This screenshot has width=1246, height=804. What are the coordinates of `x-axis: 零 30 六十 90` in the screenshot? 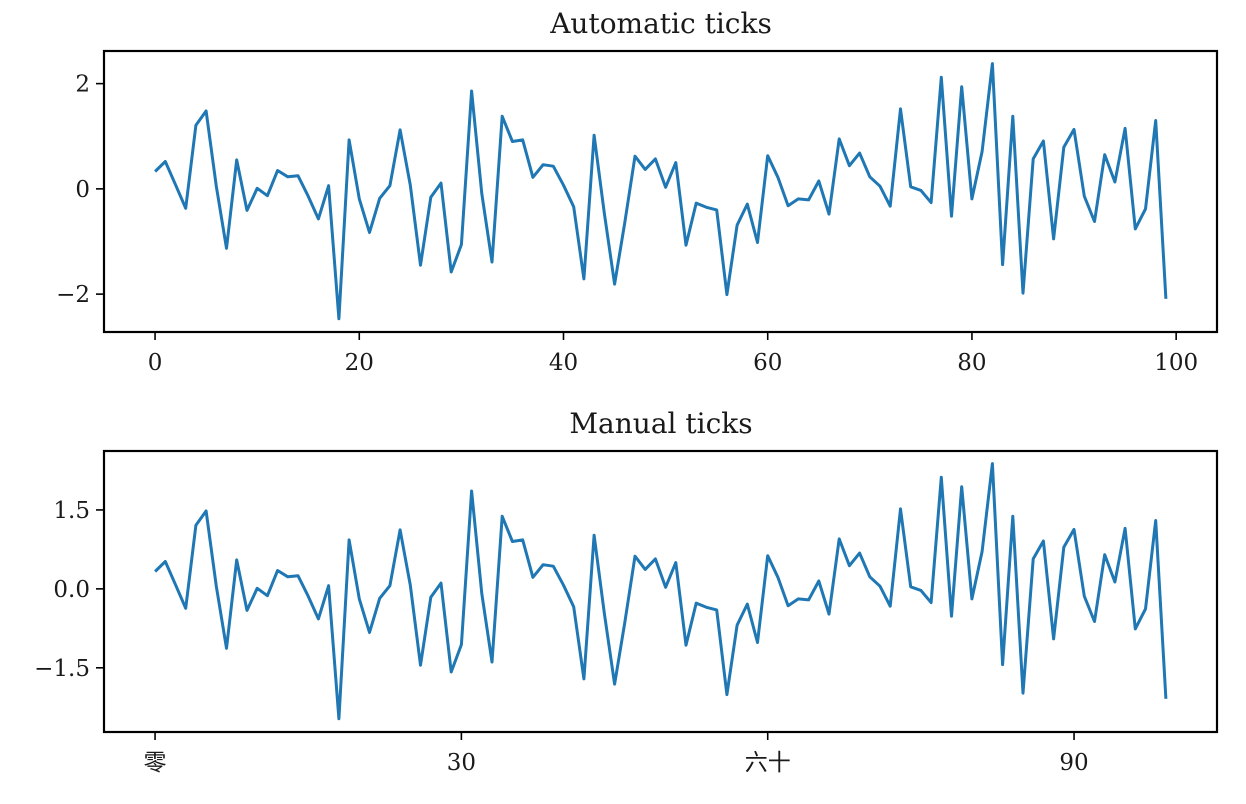 It's located at (616, 754).